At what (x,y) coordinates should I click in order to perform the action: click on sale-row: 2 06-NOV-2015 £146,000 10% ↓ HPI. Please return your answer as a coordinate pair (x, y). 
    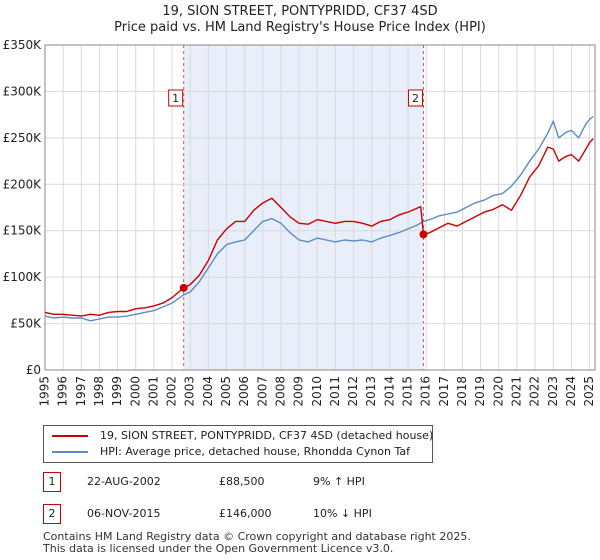
    Looking at the image, I should click on (313, 515).